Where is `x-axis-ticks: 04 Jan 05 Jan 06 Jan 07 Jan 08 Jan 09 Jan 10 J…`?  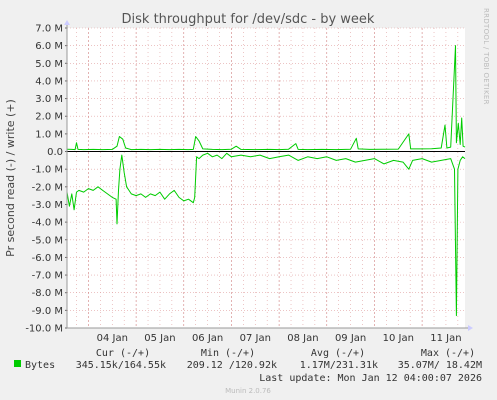 x-axis-ticks: 04 Jan 05 Jan 06 Jan 07 Jan 08 Jan 09 Jan 10 J… is located at coordinates (279, 338).